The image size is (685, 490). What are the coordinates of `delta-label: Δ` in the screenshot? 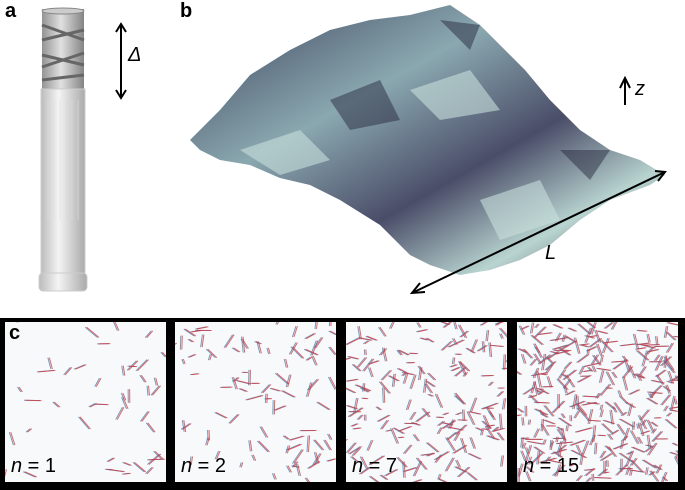 It's located at (135, 55).